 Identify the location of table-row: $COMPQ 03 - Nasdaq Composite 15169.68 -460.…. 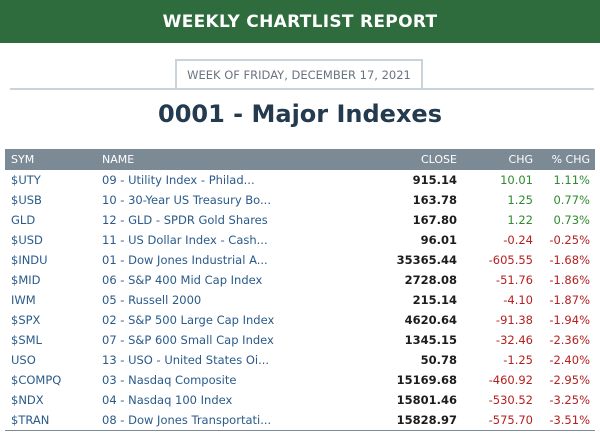
(300, 380).